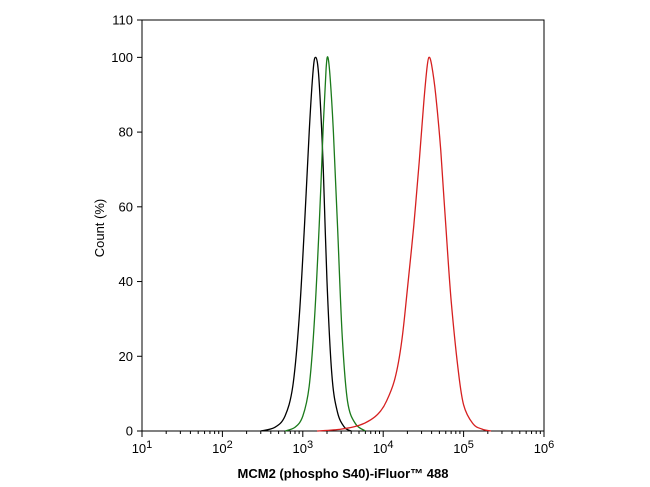 The image size is (650, 487). I want to click on y-axis-label: Count (%), so click(99, 228).